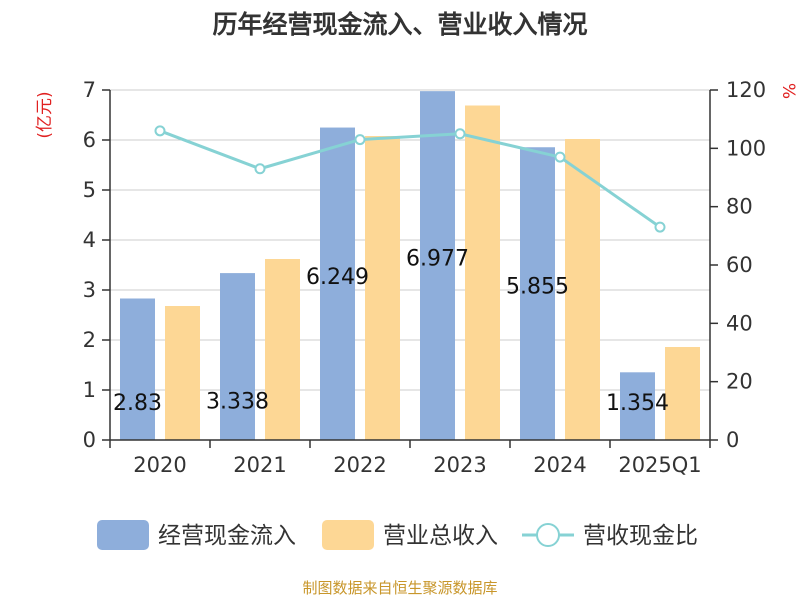 The height and width of the screenshot is (600, 800). I want to click on legend-swatch-cash-inflow, so click(123, 535).